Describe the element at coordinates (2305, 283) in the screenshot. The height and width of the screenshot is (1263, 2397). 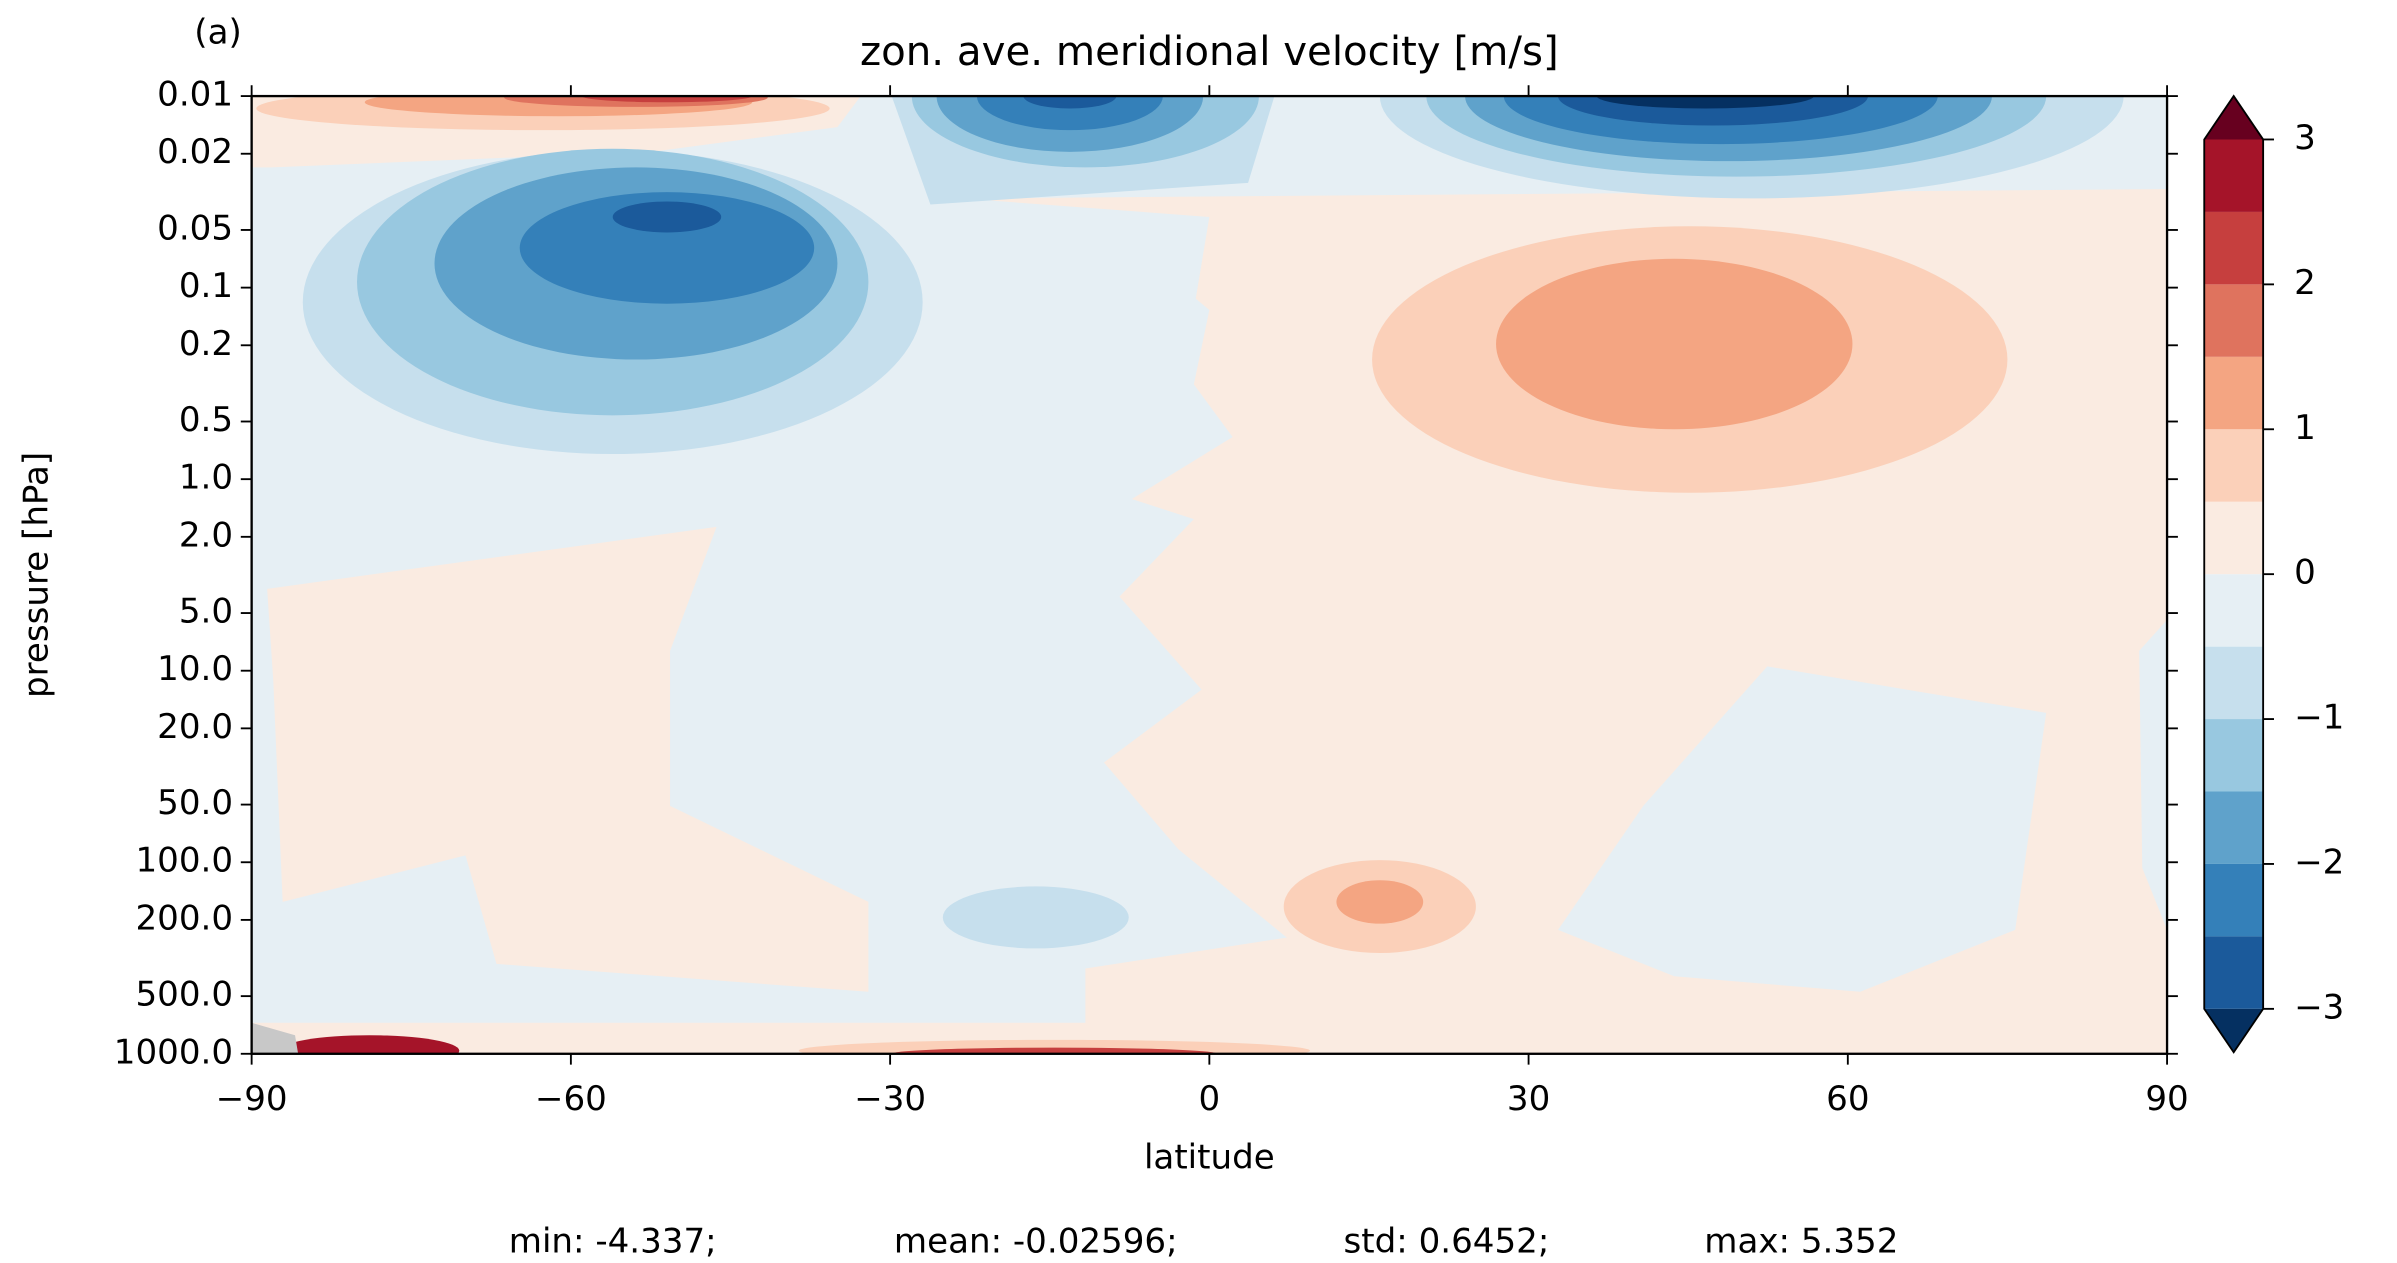
I see `colorbar-tick-label: 2` at that location.